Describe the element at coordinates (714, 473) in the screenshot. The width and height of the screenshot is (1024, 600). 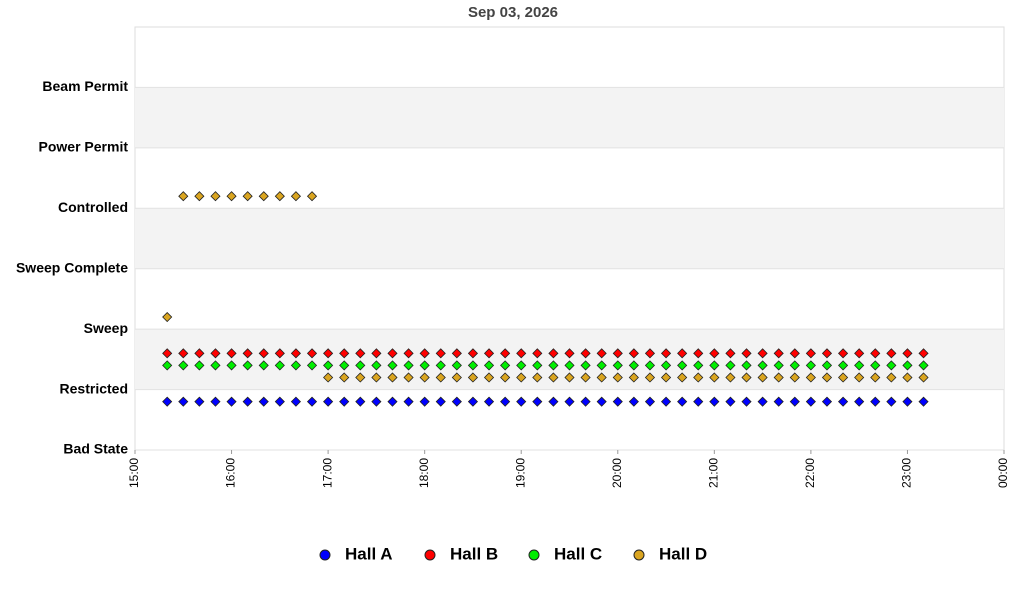
I see `x-tick-label: 21:00` at that location.